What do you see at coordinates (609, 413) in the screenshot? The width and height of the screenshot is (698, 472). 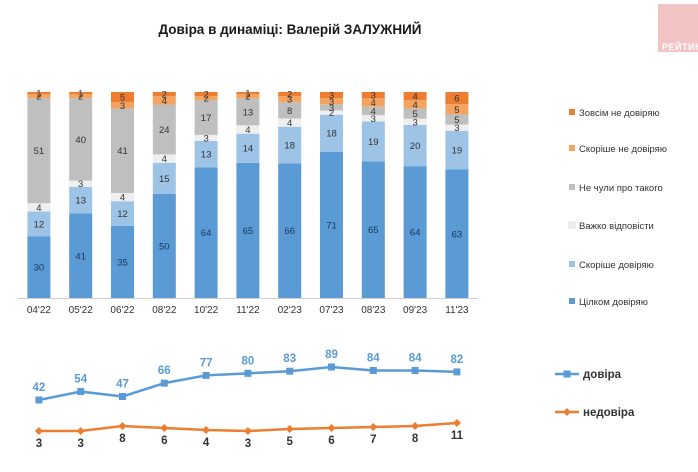 I see `line-legend-label: недовіра` at bounding box center [609, 413].